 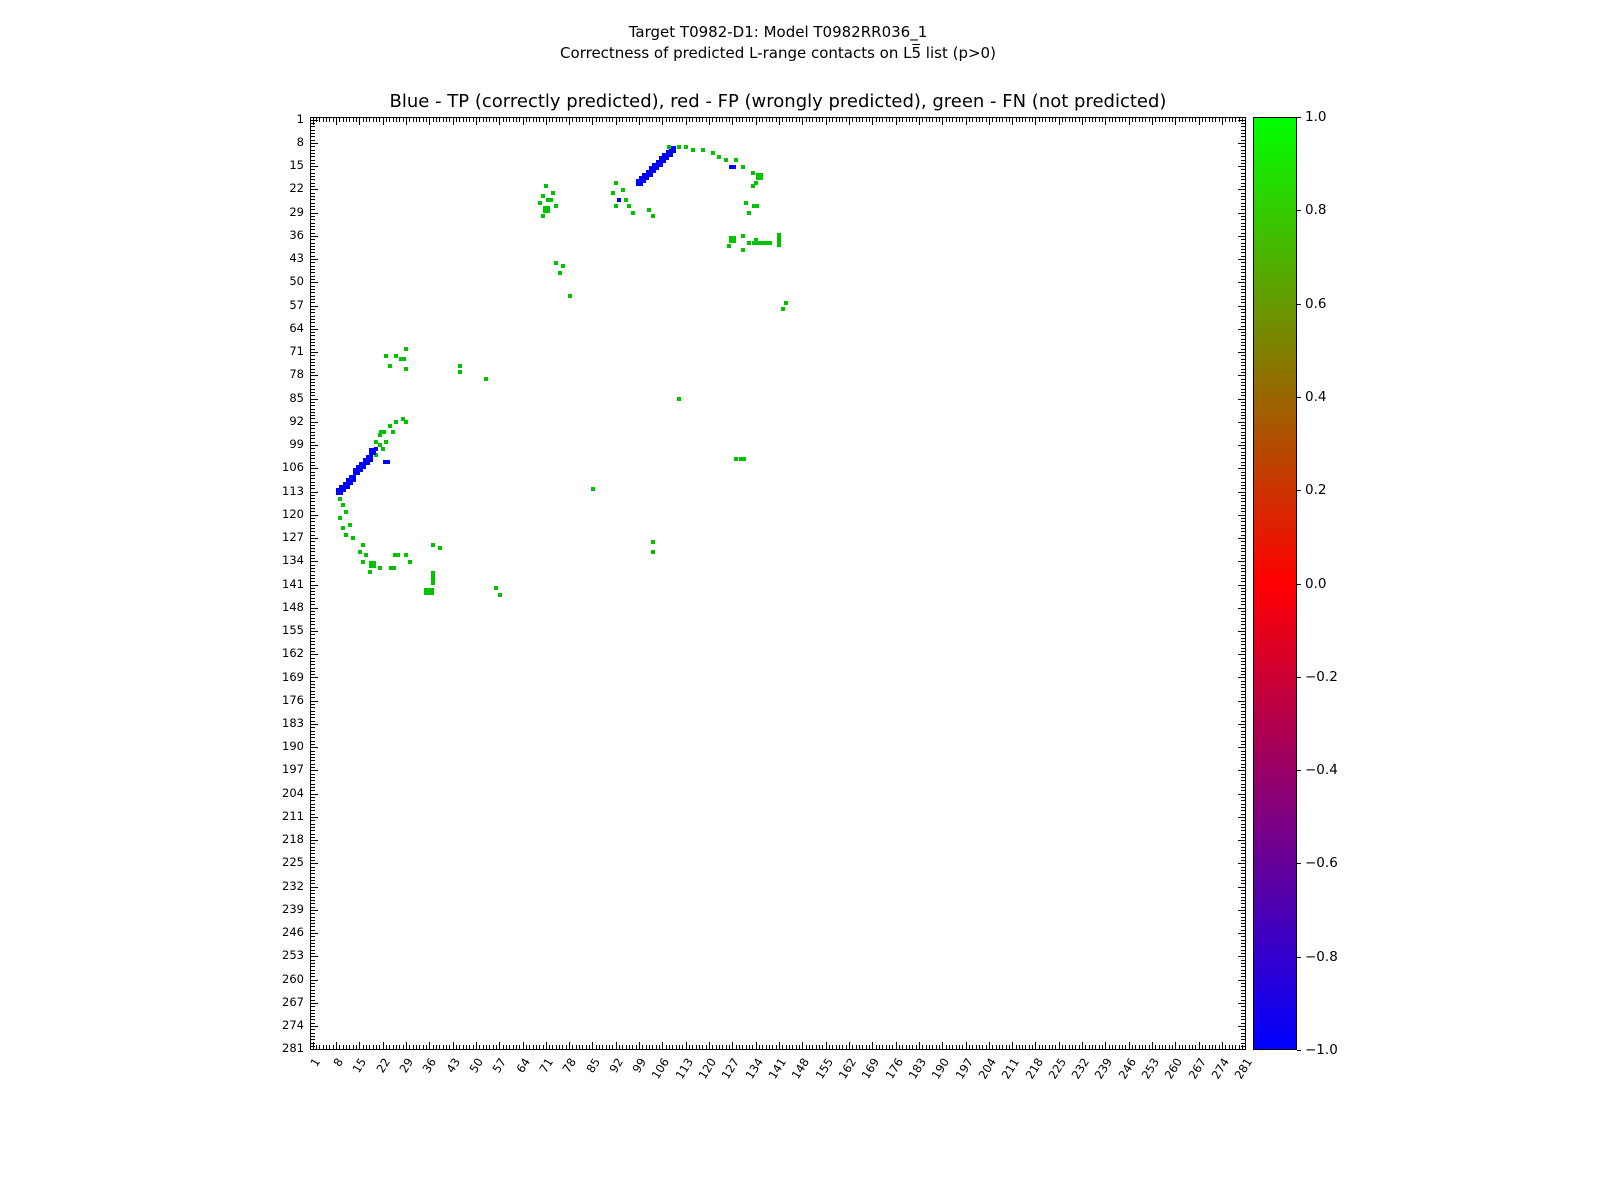 I want to click on colorbar-tick-label: −0.4, so click(x=1321, y=770).